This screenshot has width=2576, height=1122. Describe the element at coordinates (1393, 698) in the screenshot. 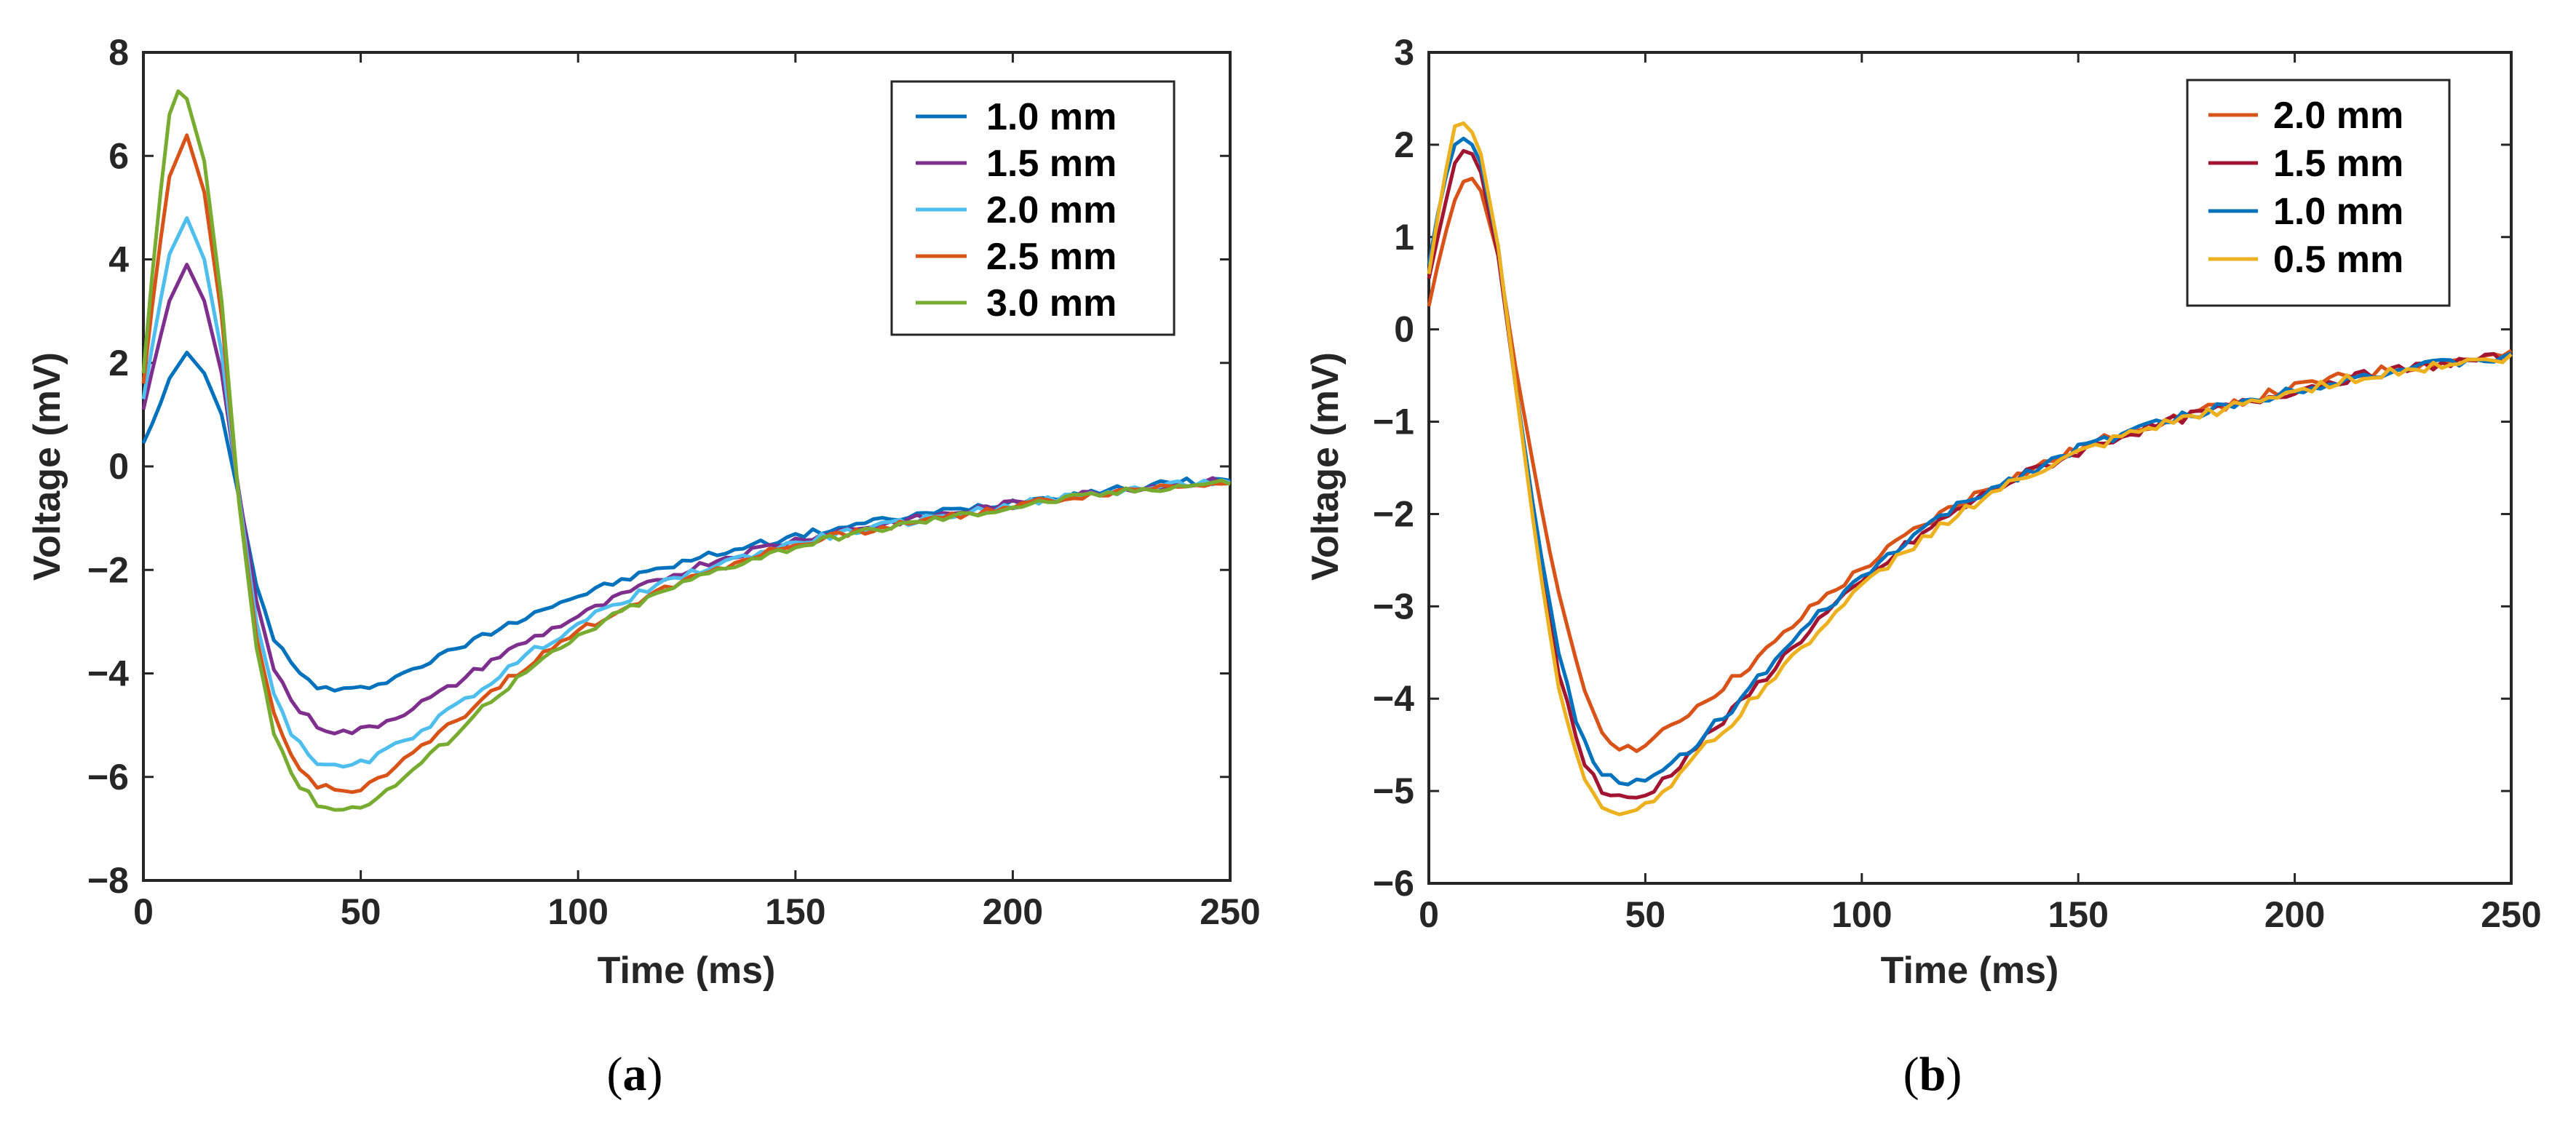

I see `chart-b-ytick-label: −4` at that location.